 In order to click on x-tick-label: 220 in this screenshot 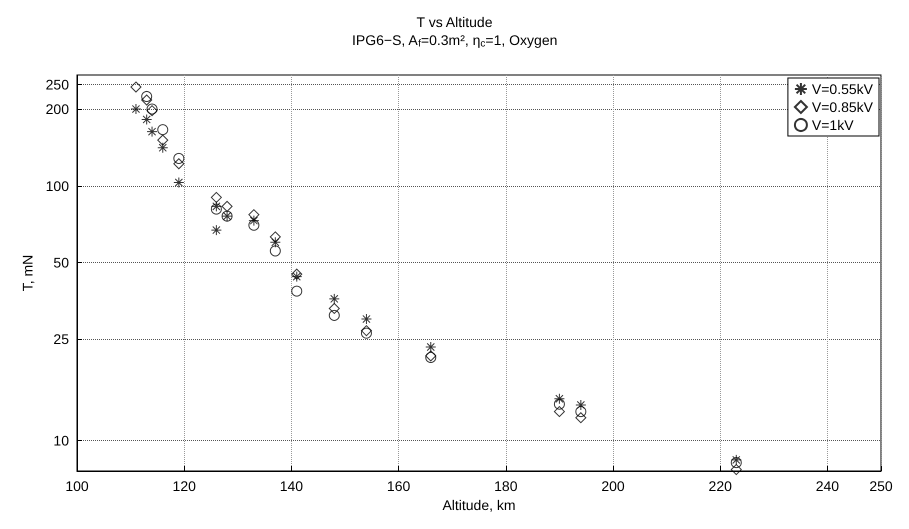, I will do `click(720, 486)`.